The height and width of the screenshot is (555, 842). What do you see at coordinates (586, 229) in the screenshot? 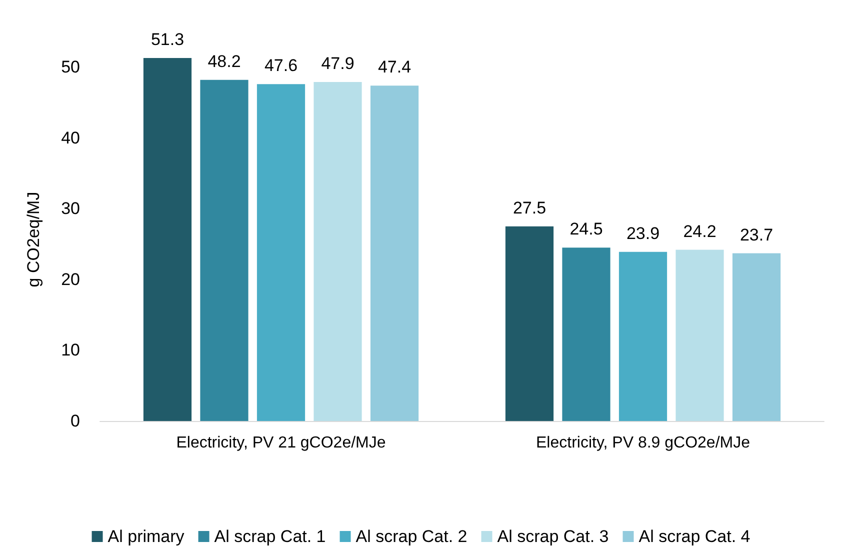
I see `data-label: 24.5` at bounding box center [586, 229].